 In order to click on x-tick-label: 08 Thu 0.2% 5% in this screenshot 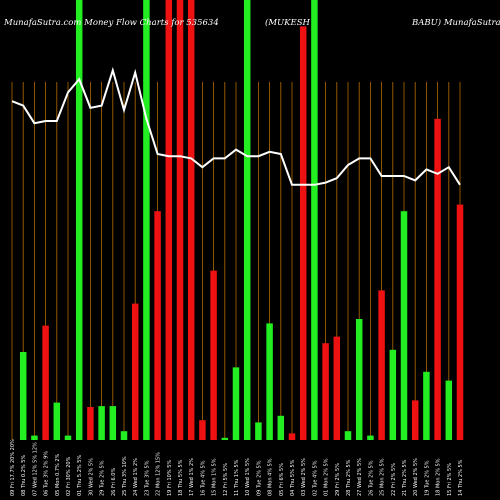, I will do `click(24, 475)`.